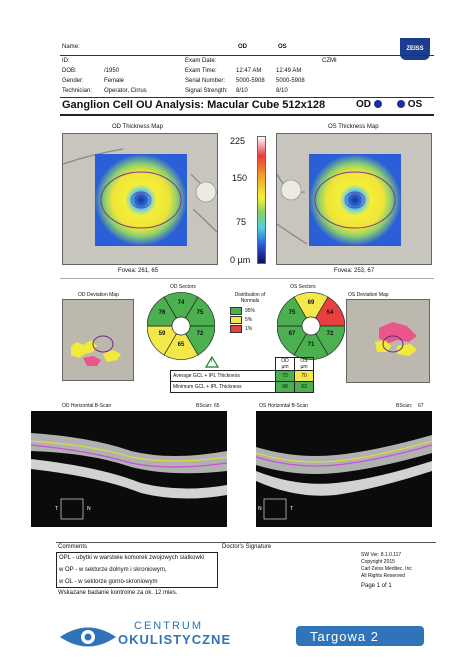 The width and height of the screenshot is (474, 670). Describe the element at coordinates (73, 81) in the screenshot. I see `gender-label: Gender:` at that location.